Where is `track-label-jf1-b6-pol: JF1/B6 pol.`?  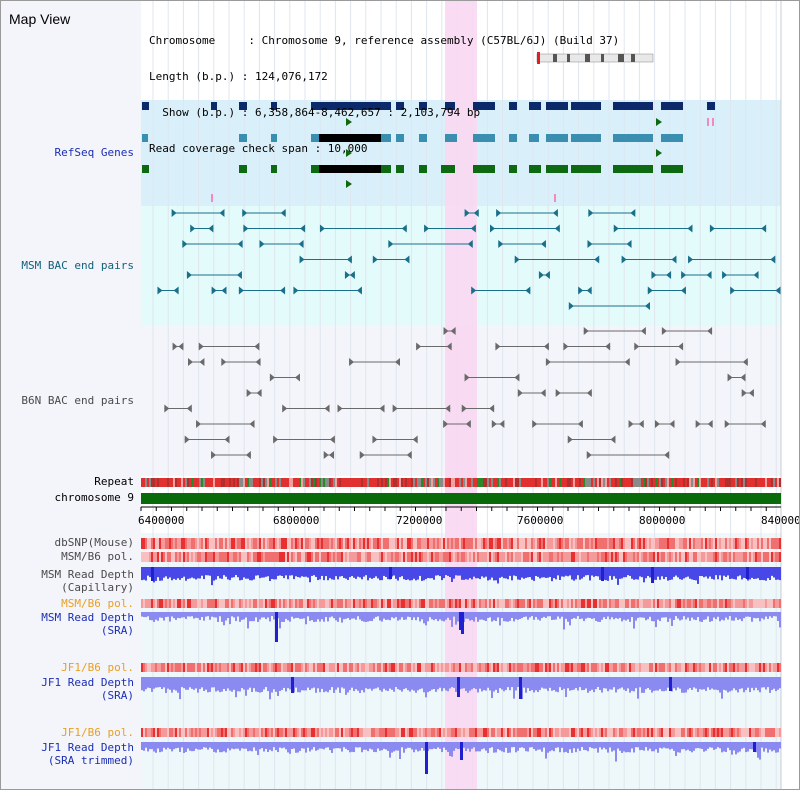 track-label-jf1-b6-pol: JF1/B6 pol. is located at coordinates (97, 667).